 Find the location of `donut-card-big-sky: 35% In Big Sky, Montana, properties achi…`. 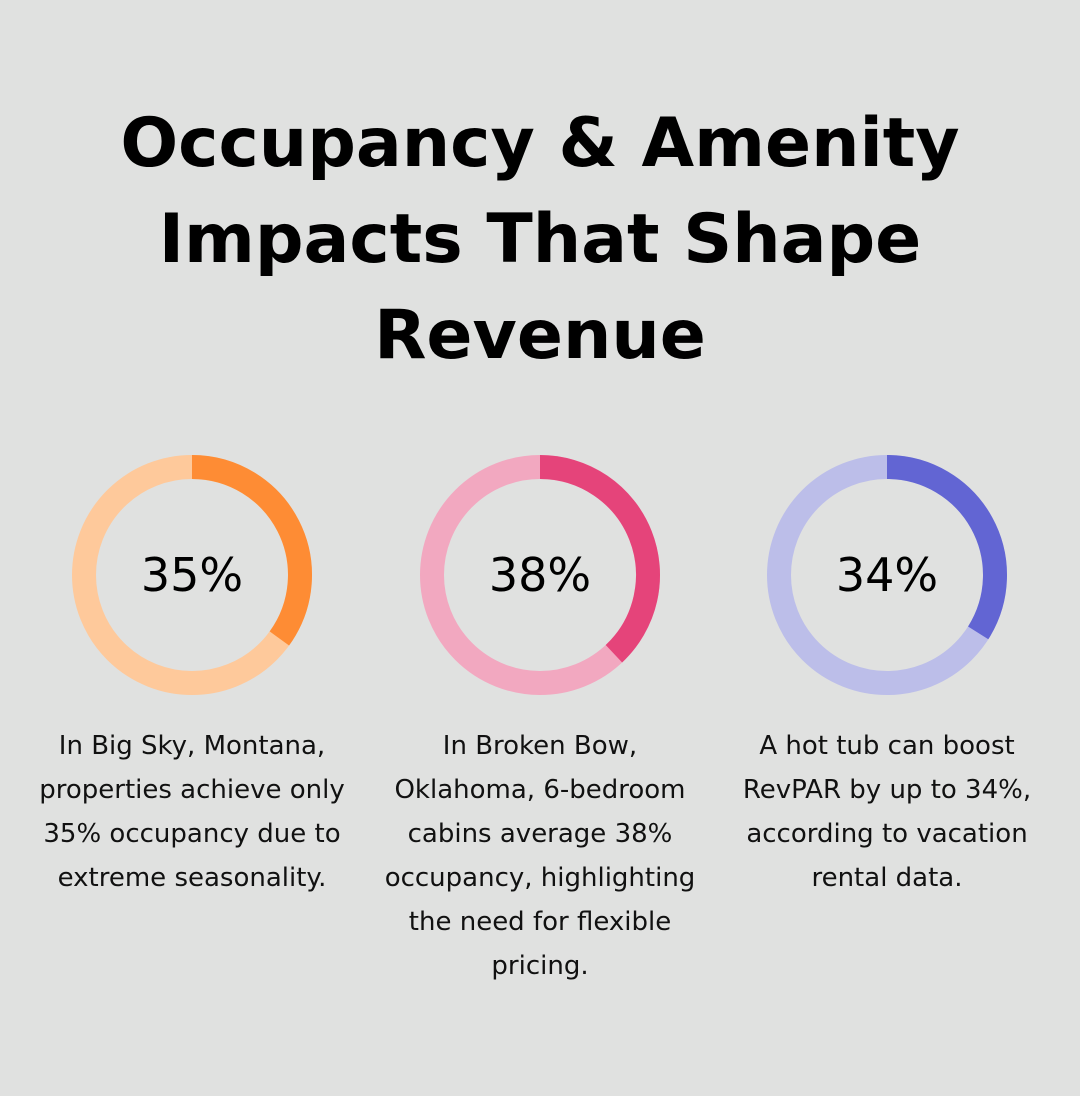

donut-card-big-sky: 35% In Big Sky, Montana, properties achi… is located at coordinates (192, 675).